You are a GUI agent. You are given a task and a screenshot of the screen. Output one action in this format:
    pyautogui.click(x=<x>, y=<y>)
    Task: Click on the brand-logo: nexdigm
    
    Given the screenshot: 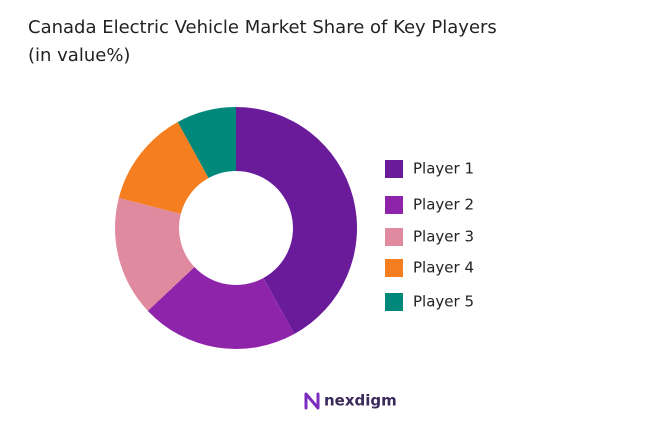 What is the action you would take?
    pyautogui.click(x=350, y=401)
    